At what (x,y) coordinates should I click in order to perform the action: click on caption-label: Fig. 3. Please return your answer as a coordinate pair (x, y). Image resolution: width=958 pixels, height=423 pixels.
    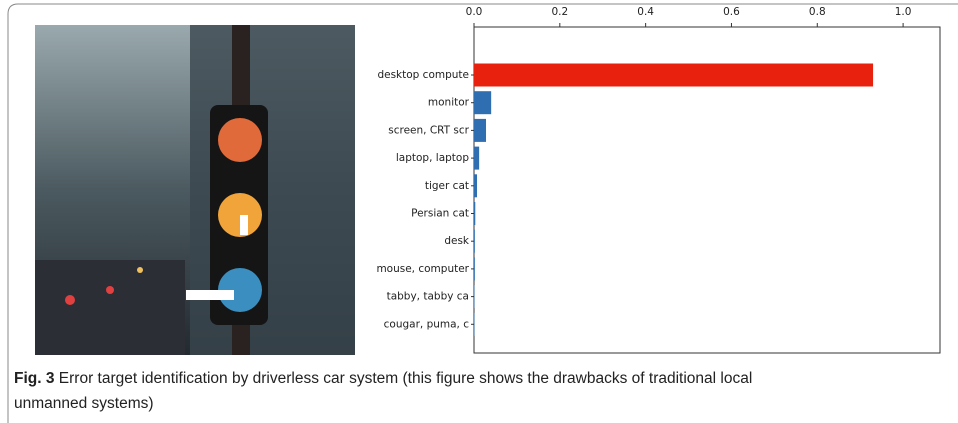
    Looking at the image, I should click on (34, 378).